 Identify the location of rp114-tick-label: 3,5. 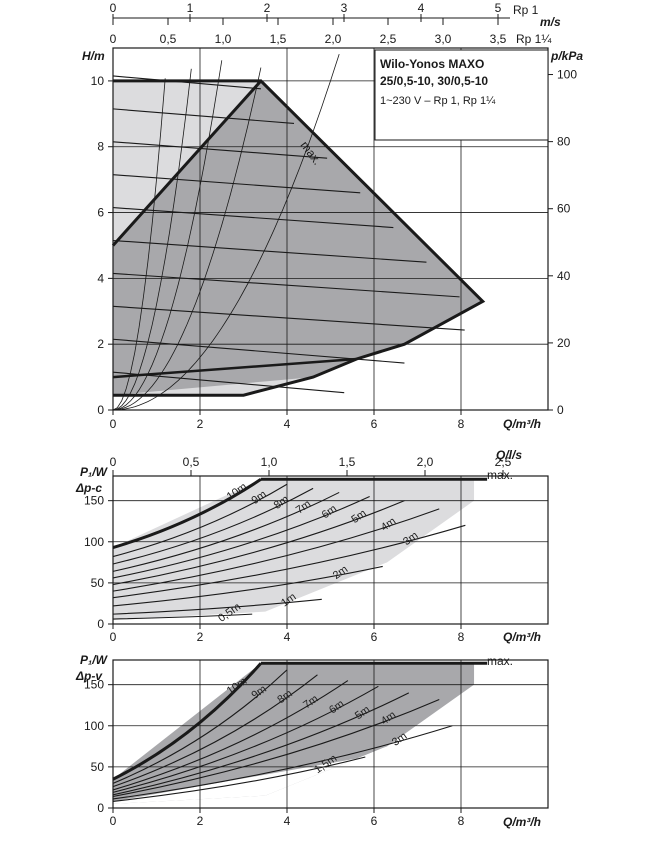
(498, 39).